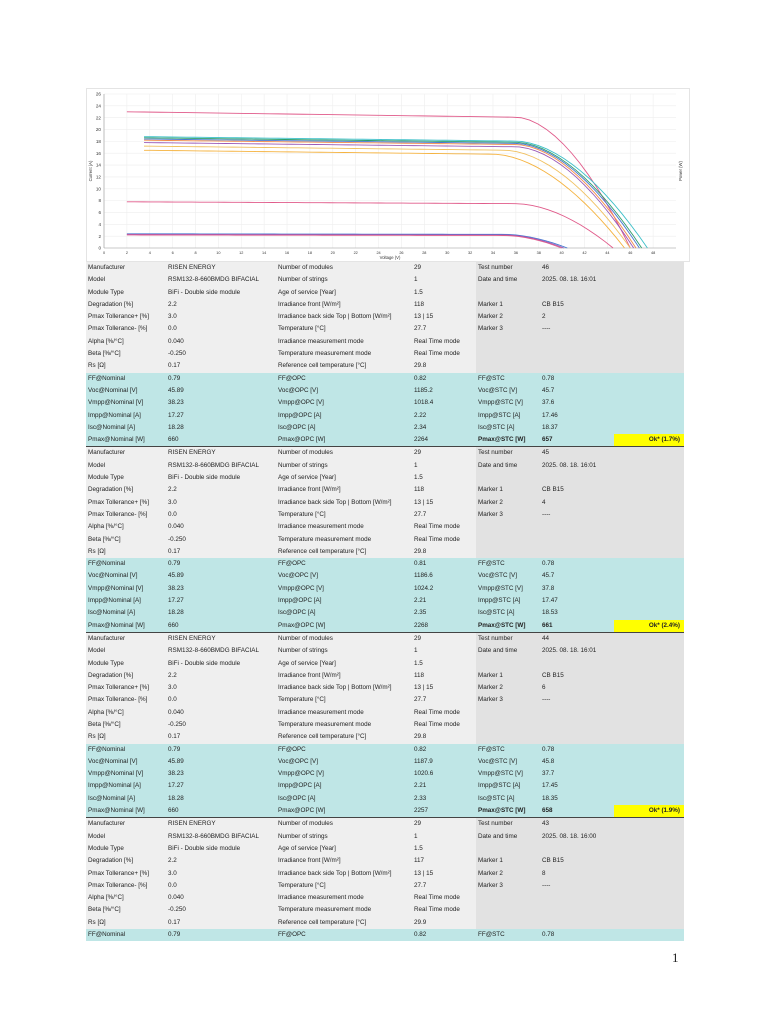  I want to click on y-axis-label: Current (A), so click(90, 170).